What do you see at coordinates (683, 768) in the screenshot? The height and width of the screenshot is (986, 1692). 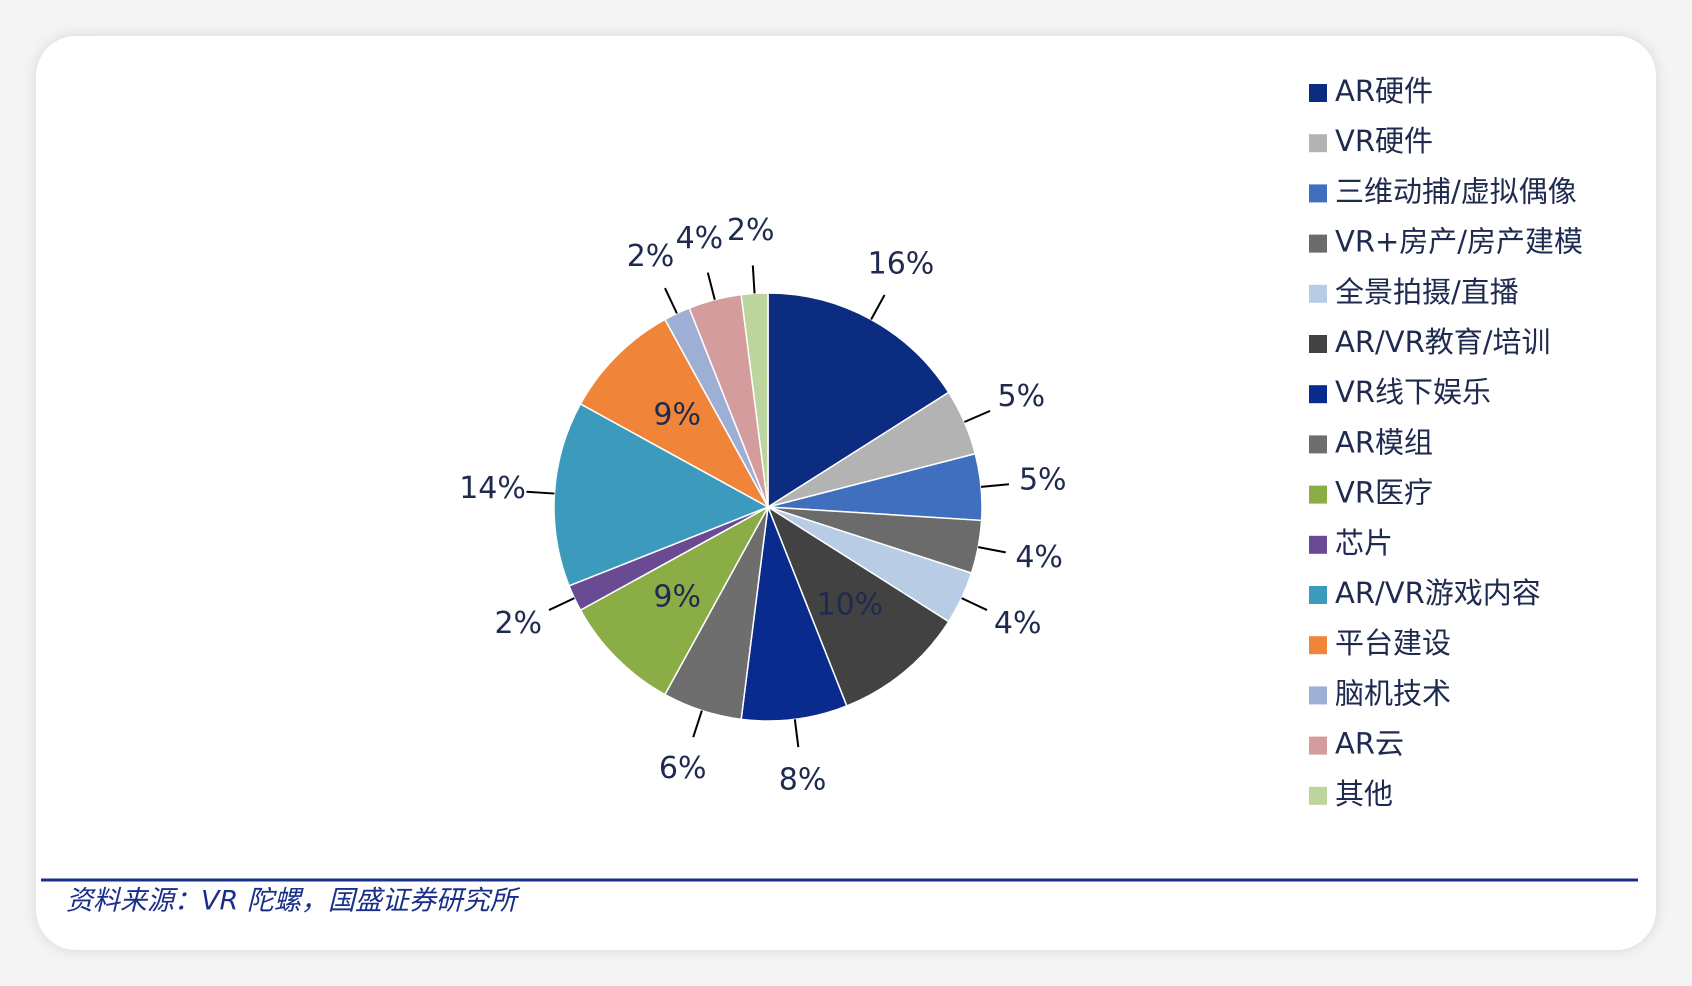 I see `value-label: 6%` at bounding box center [683, 768].